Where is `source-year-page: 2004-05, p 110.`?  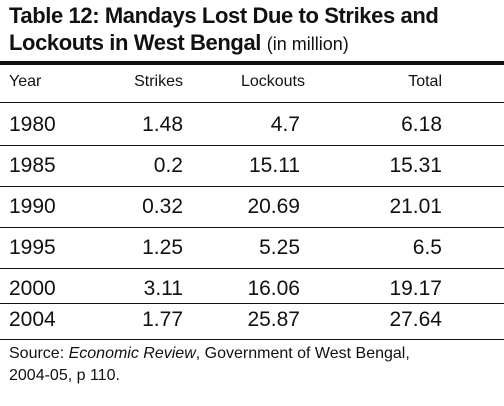
source-year-page: 2004-05, p 110. is located at coordinates (64, 375).